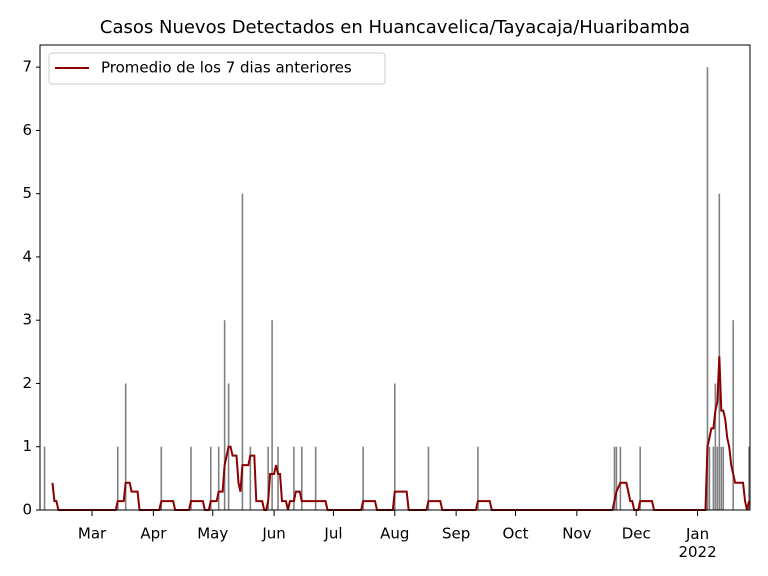  I want to click on y-tick-label: 1, so click(27, 446).